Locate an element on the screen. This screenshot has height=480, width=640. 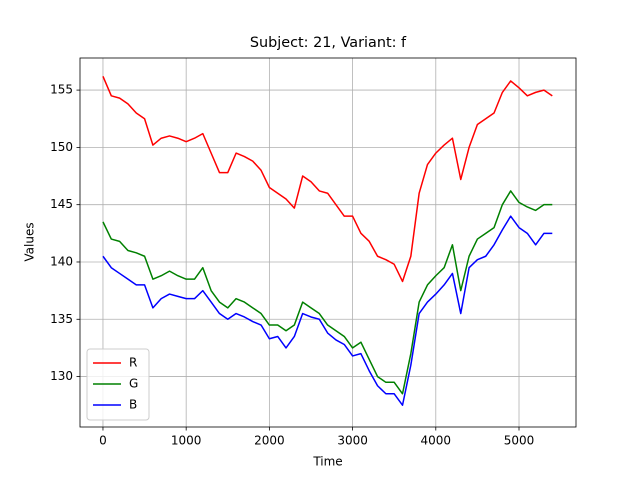
y-tick-label: 130 is located at coordinates (61, 376).